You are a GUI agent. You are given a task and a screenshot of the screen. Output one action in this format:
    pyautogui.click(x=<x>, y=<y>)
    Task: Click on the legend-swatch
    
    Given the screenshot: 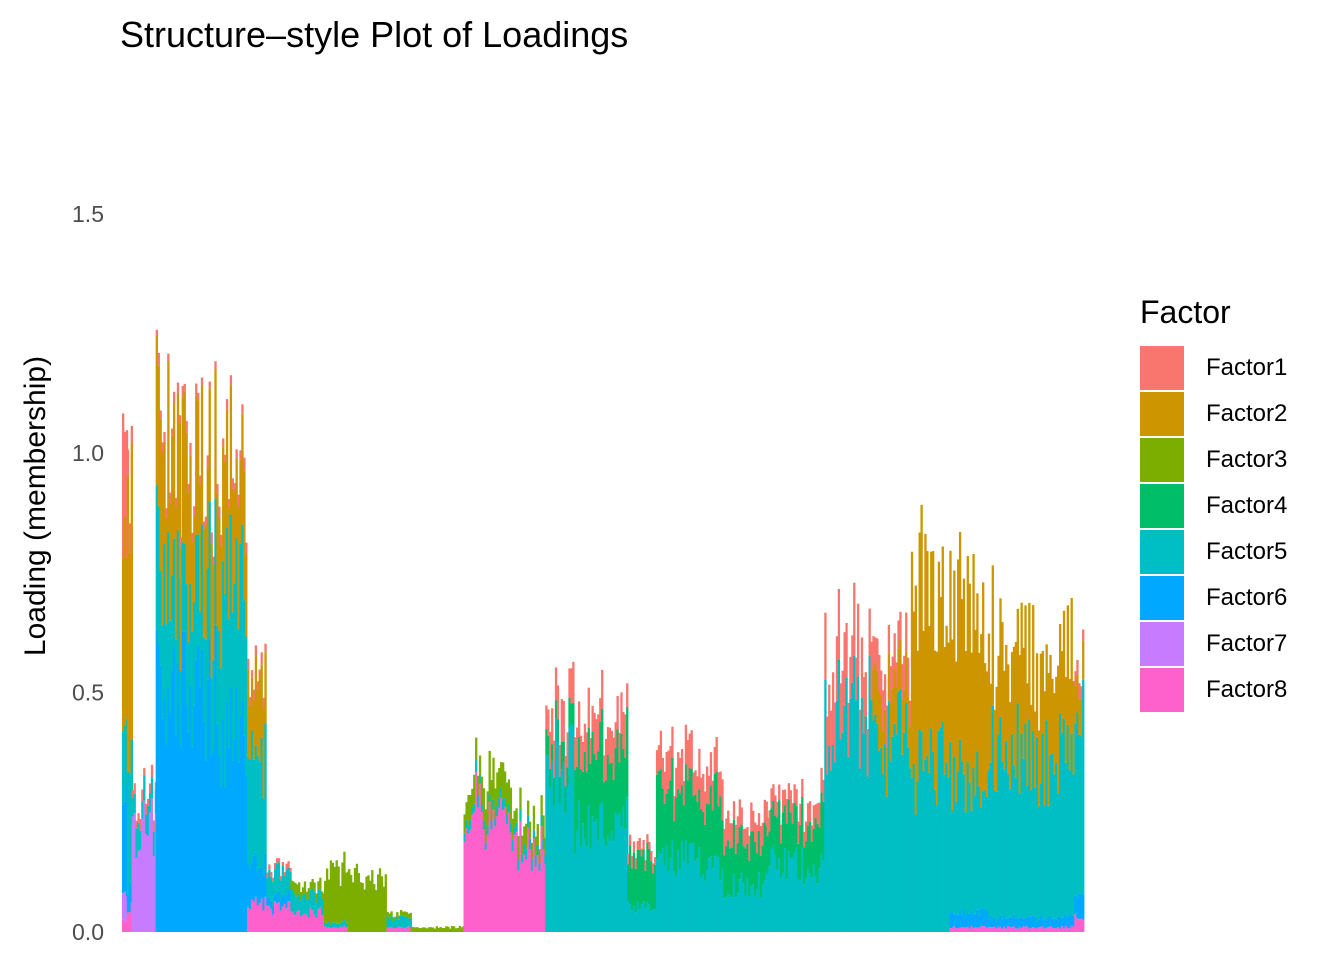 What is the action you would take?
    pyautogui.click(x=1162, y=598)
    